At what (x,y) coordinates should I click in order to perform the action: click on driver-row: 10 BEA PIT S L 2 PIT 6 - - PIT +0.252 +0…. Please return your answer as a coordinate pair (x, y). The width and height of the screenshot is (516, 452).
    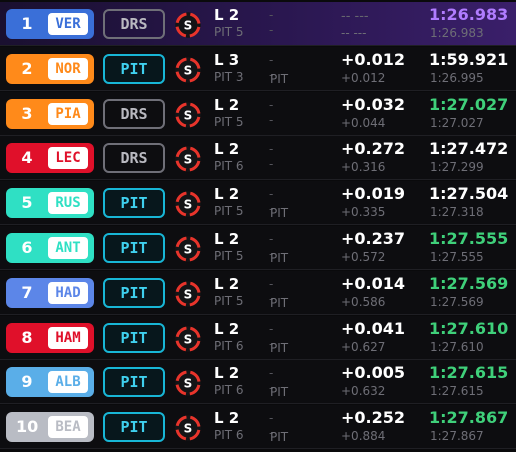
    Looking at the image, I should click on (258, 427).